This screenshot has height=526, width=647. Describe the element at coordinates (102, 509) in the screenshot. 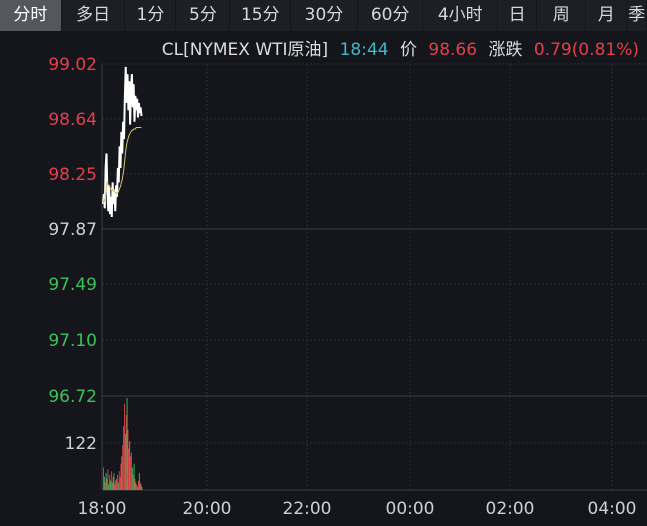

I see `time-tick-label: 18:00` at that location.